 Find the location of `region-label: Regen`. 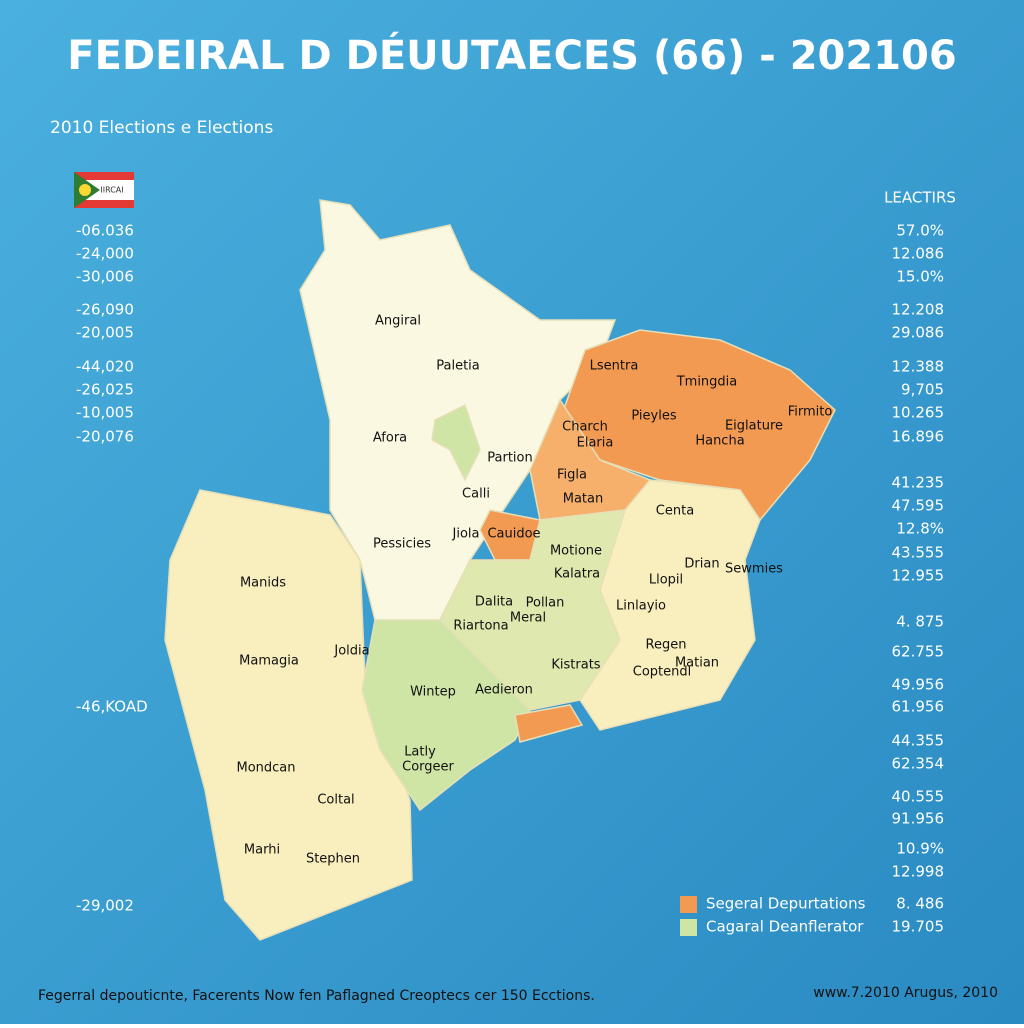

region-label: Regen is located at coordinates (666, 645).